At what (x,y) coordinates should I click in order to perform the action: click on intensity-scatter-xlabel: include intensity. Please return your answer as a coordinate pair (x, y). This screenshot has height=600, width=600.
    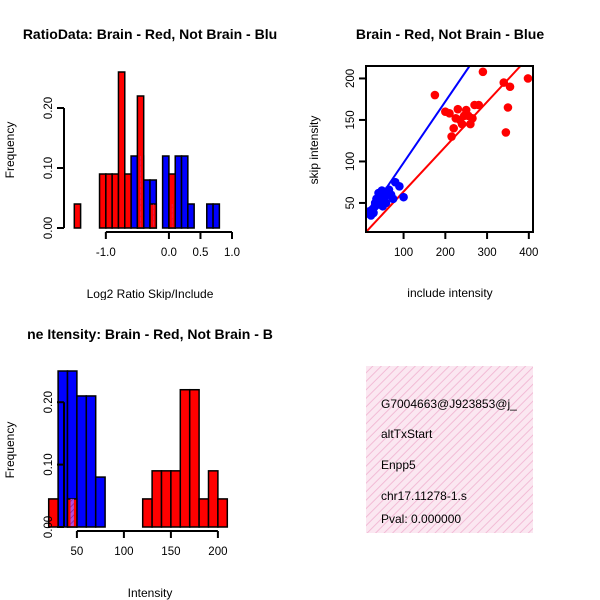
    Looking at the image, I should click on (449, 293).